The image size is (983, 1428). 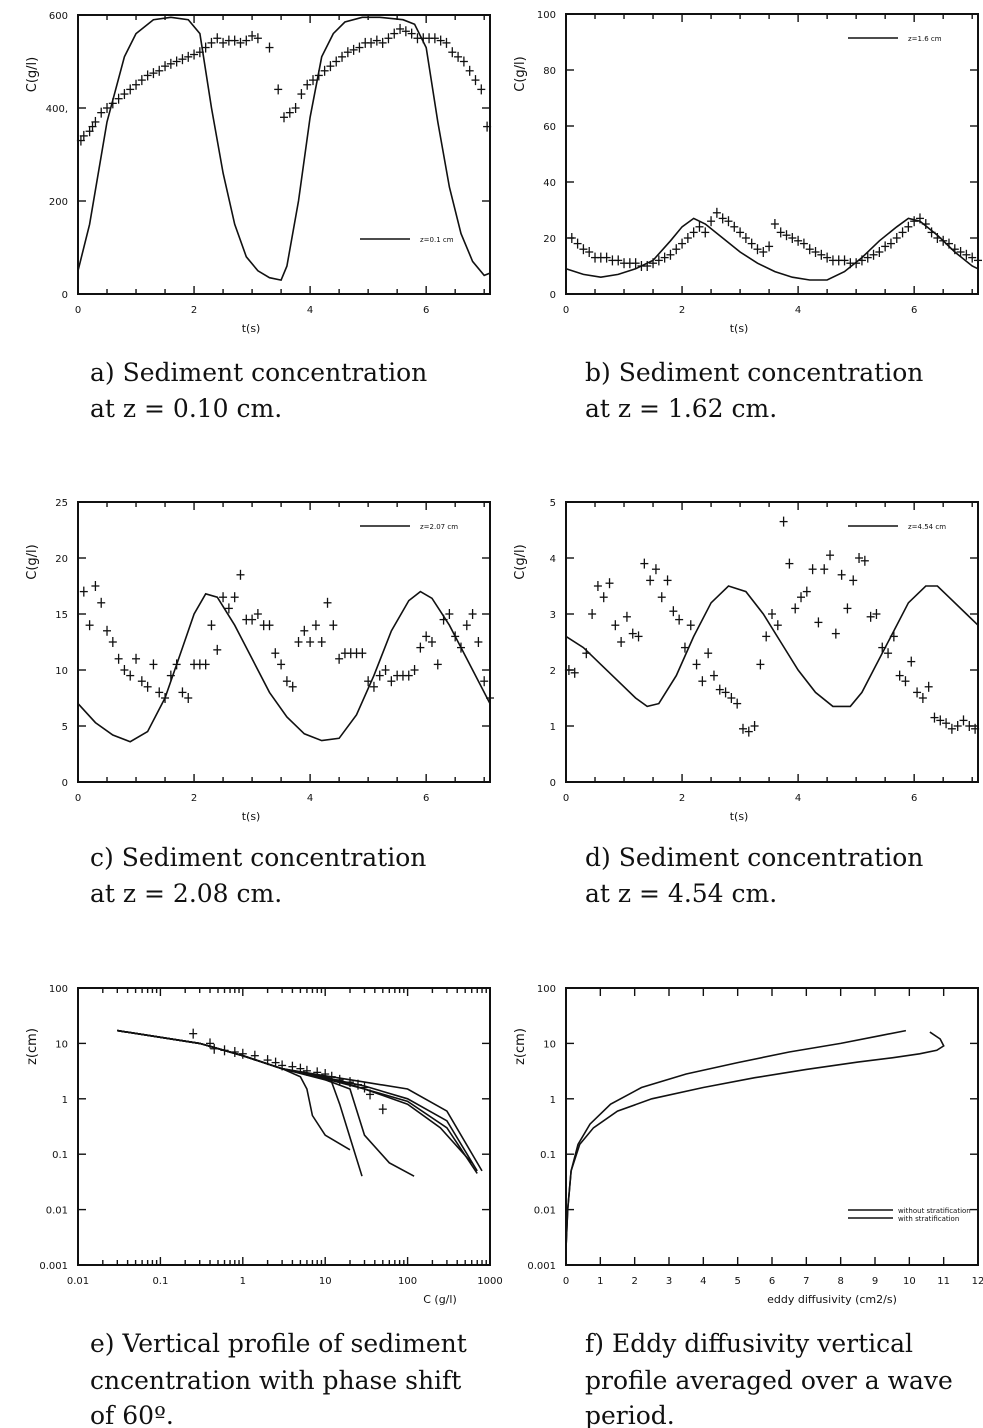 I want to click on caption-c-line2: at z = 2.08 cm., so click(x=186, y=893).